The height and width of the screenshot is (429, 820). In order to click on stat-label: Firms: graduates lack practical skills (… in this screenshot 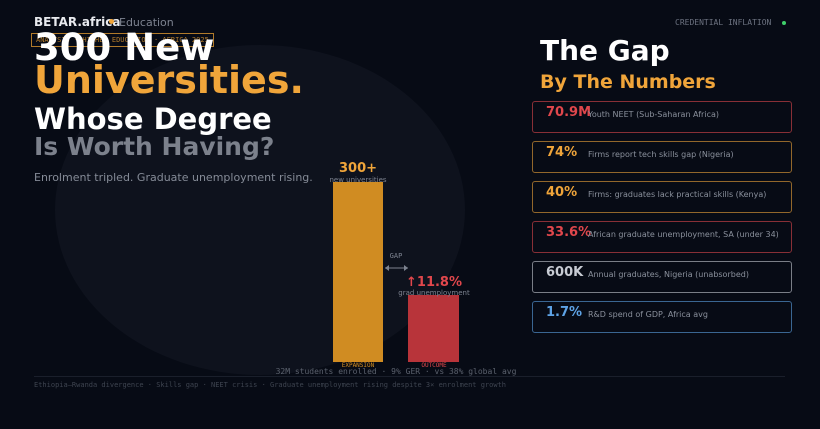, I will do `click(677, 194)`.